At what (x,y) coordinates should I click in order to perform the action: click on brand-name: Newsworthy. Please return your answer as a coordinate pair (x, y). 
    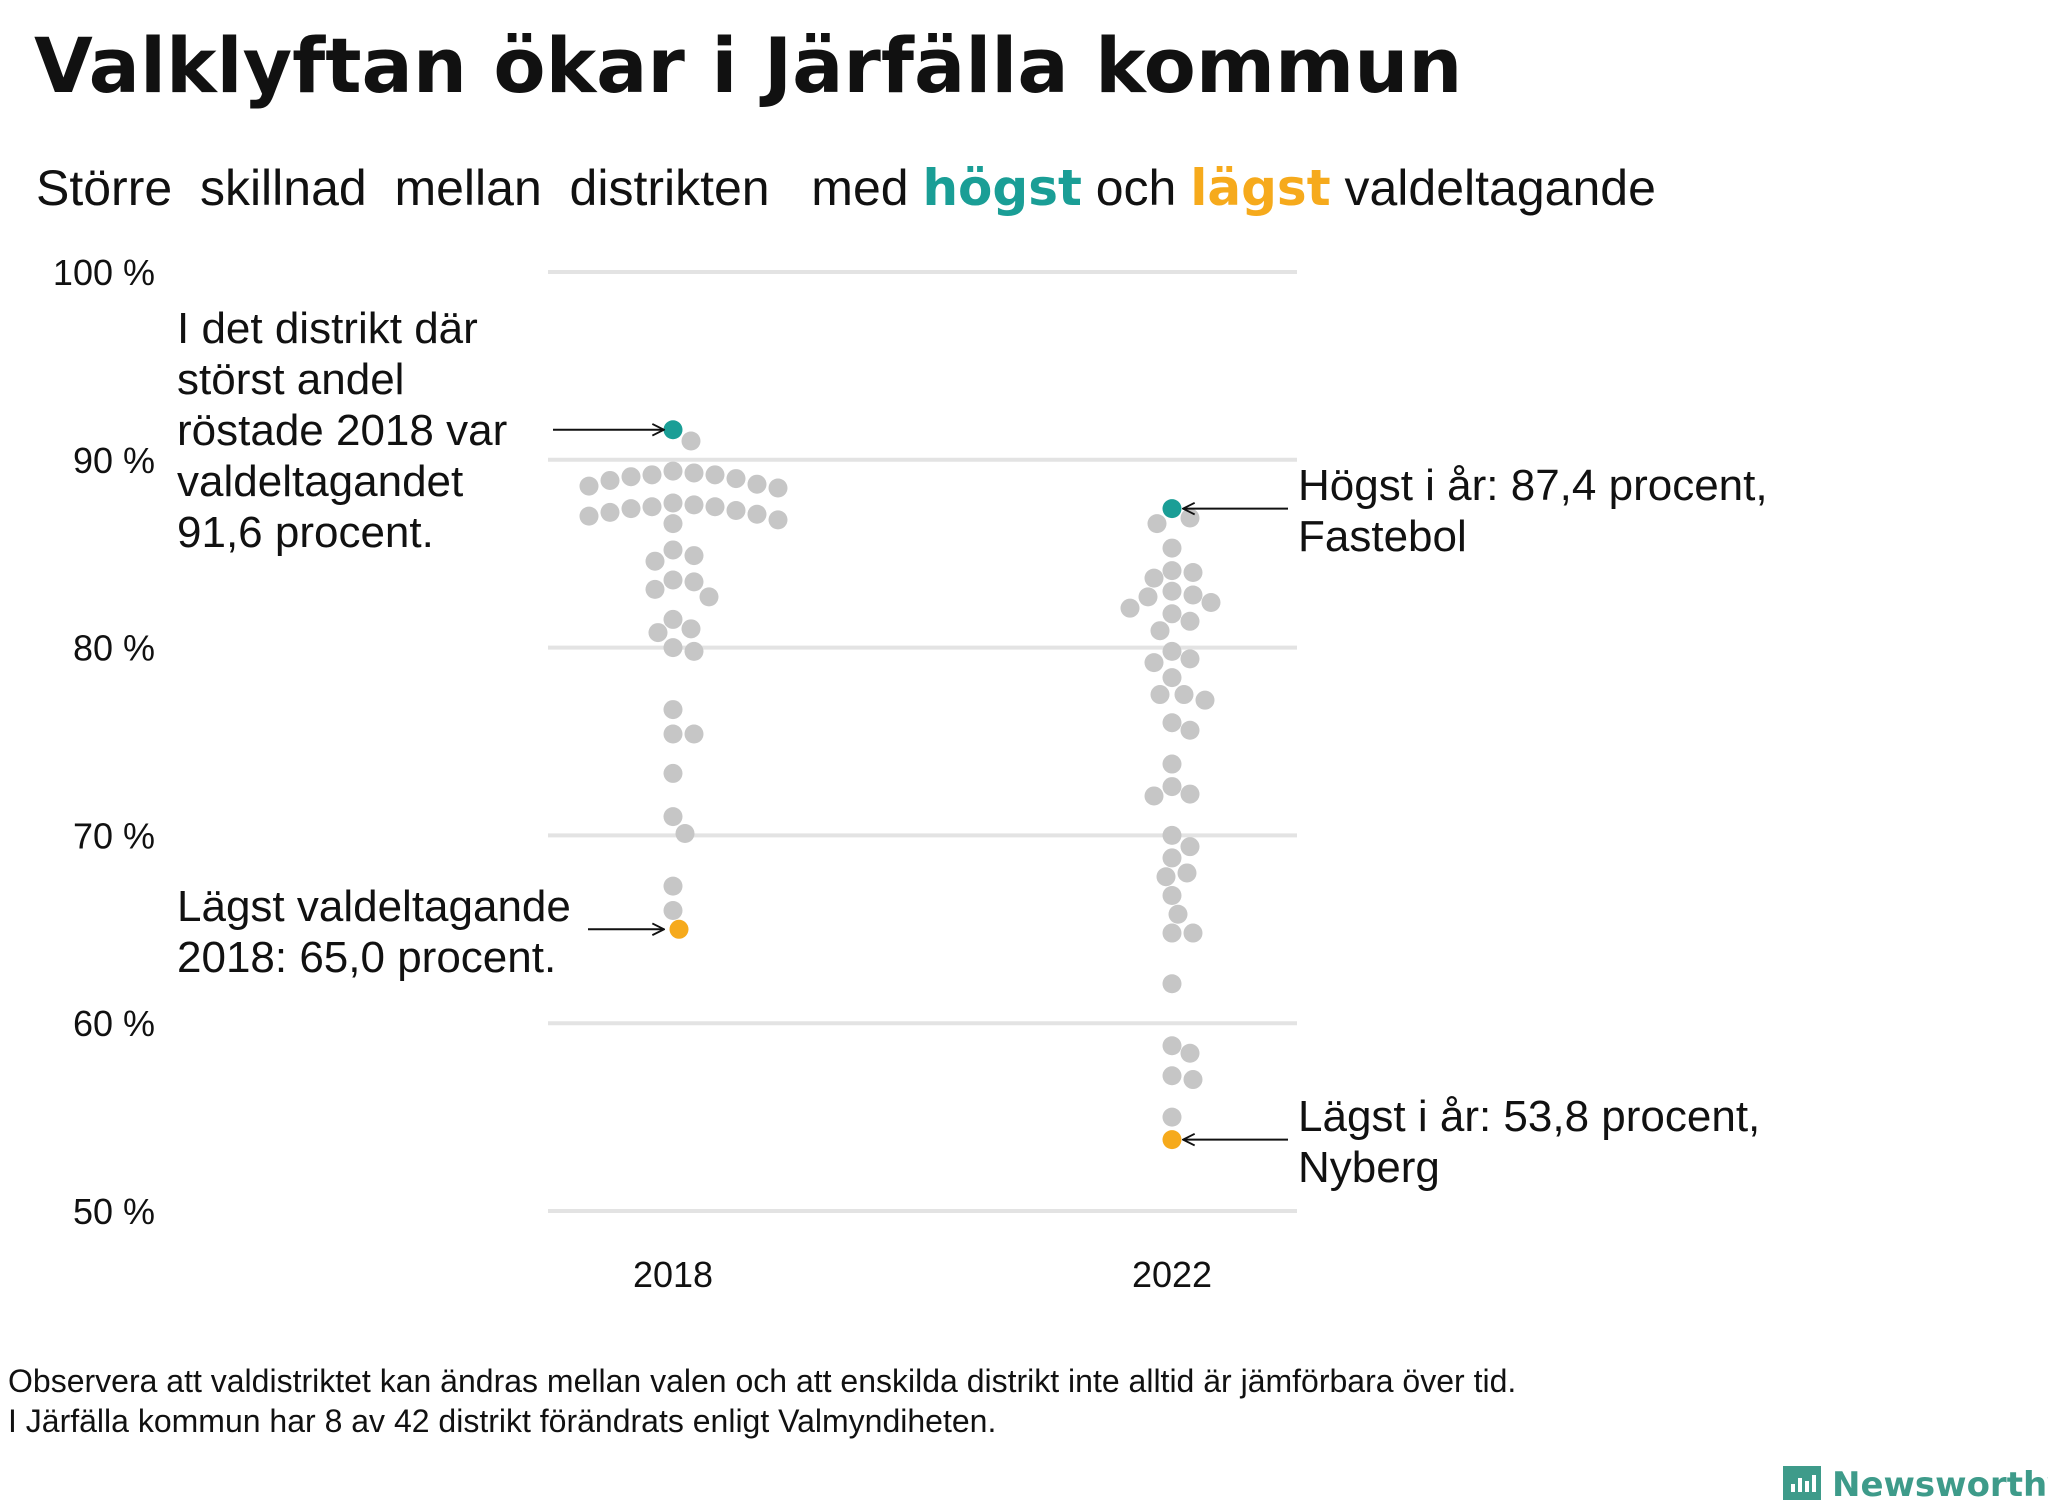
    Looking at the image, I should click on (1940, 1482).